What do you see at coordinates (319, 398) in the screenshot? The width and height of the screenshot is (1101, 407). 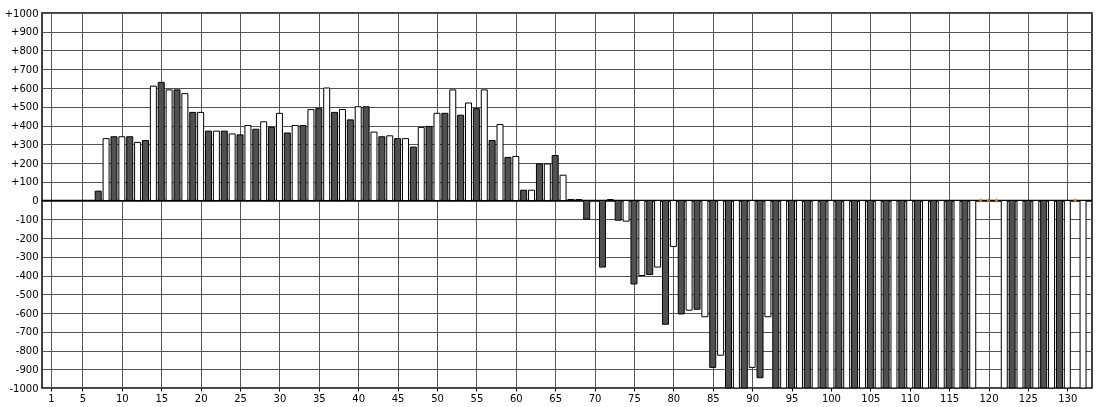 I see `x-tick-label: 35` at bounding box center [319, 398].